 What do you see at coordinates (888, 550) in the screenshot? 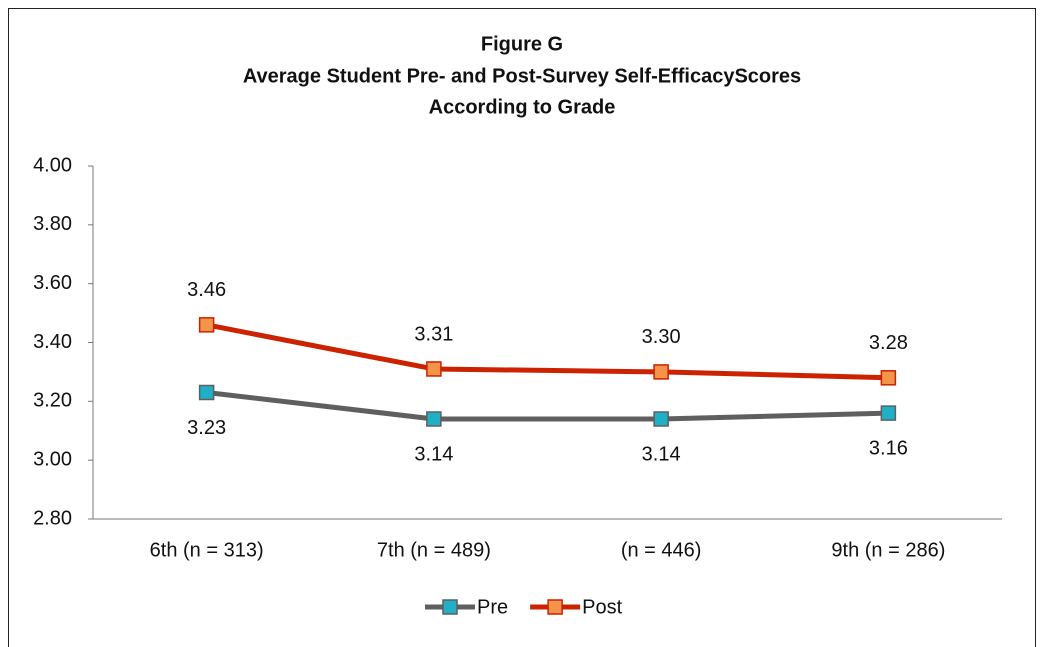
I see `x-tick-label: 9th (n = 286)` at bounding box center [888, 550].